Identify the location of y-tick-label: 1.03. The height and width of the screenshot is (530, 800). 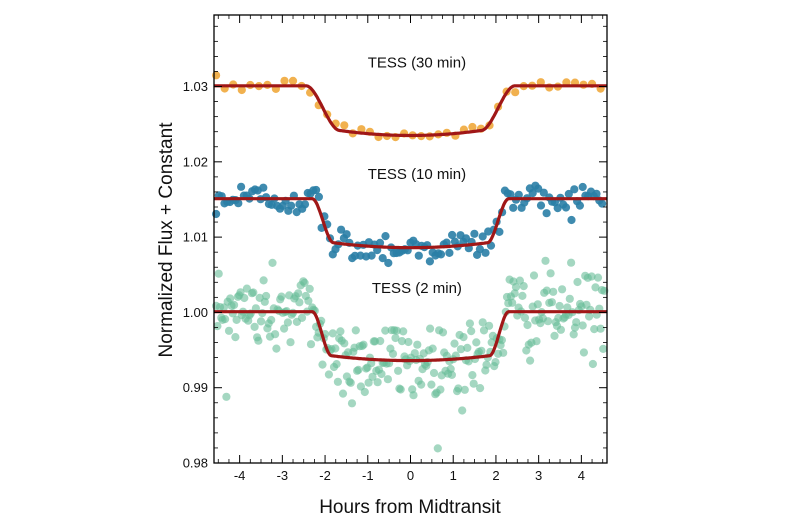
(195, 86).